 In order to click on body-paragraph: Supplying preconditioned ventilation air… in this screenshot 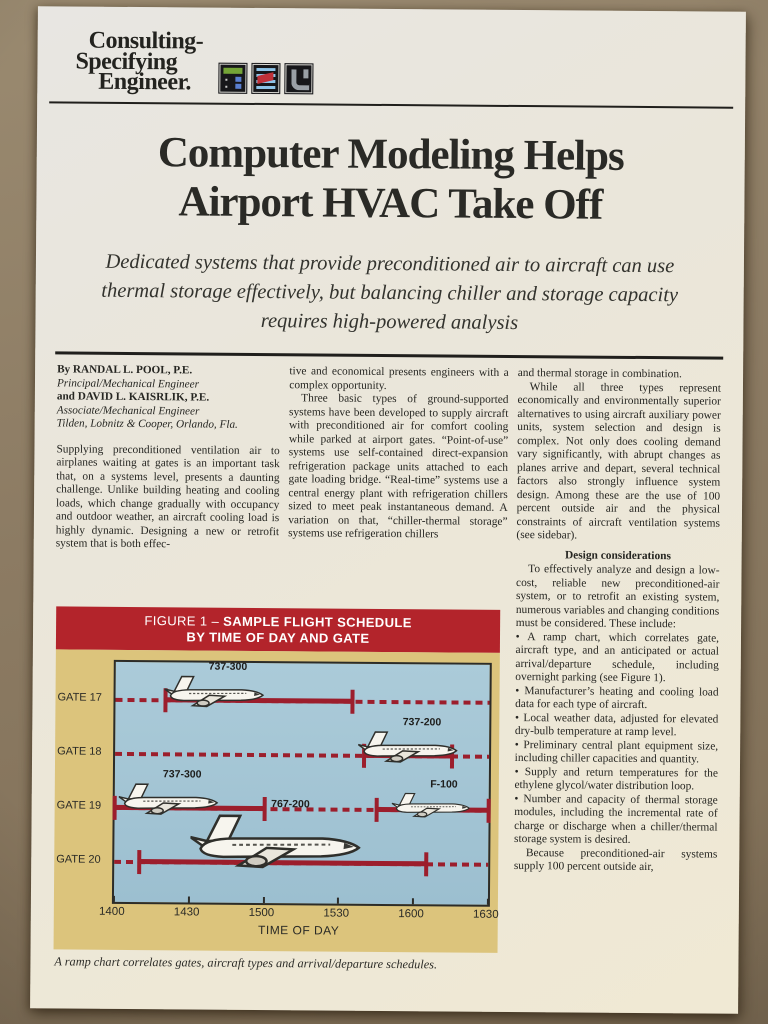, I will do `click(167, 497)`.